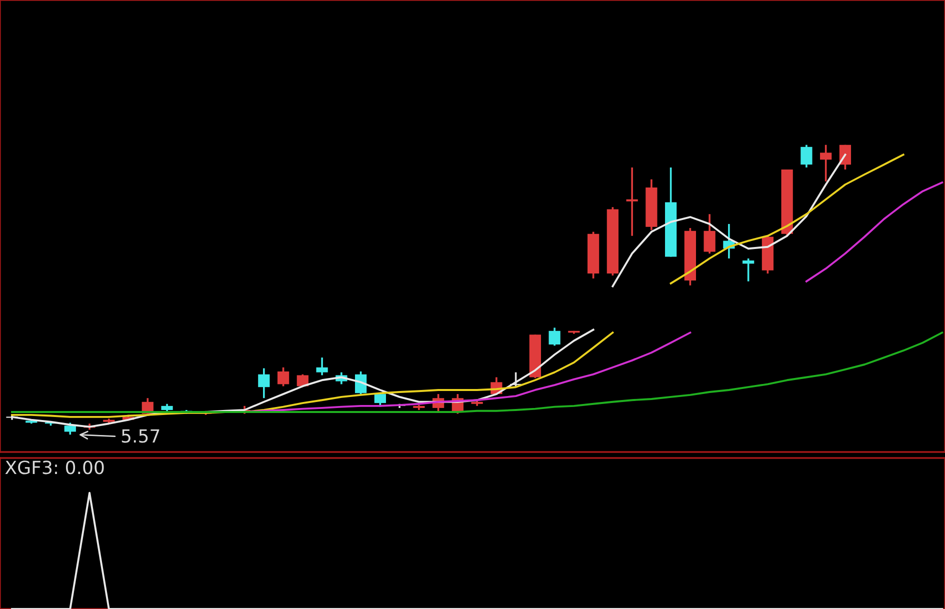 This screenshot has height=609, width=945. What do you see at coordinates (54, 467) in the screenshot?
I see `chart-title: XGF3: 0.00` at bounding box center [54, 467].